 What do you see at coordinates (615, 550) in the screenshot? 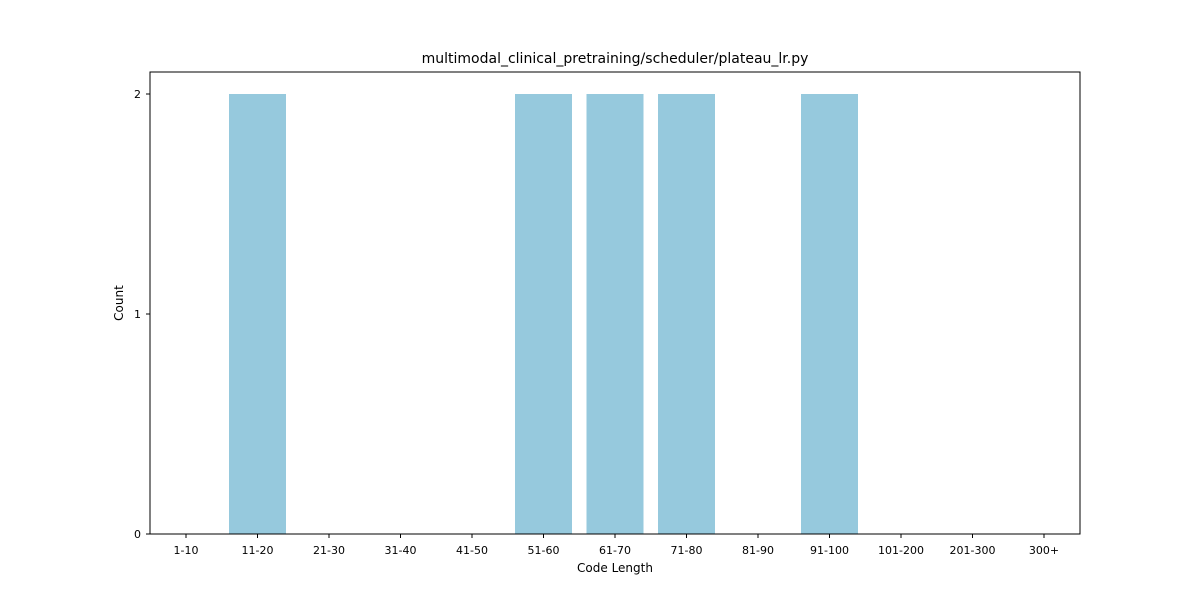
I see `x-tick-label: 61-70` at bounding box center [615, 550].